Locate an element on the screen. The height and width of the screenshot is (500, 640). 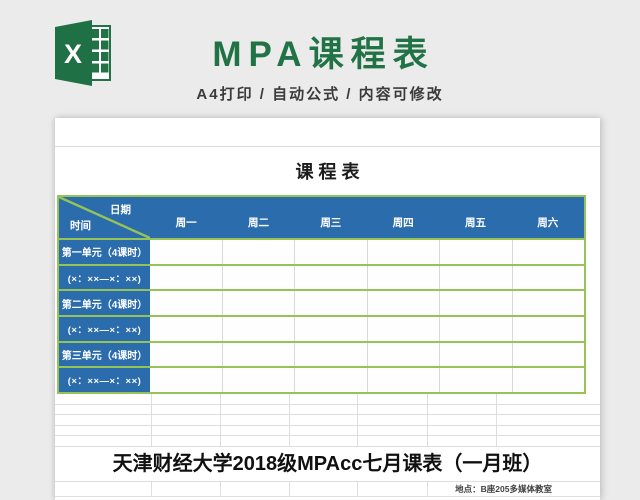
empty-grid is located at coordinates (327, 420).